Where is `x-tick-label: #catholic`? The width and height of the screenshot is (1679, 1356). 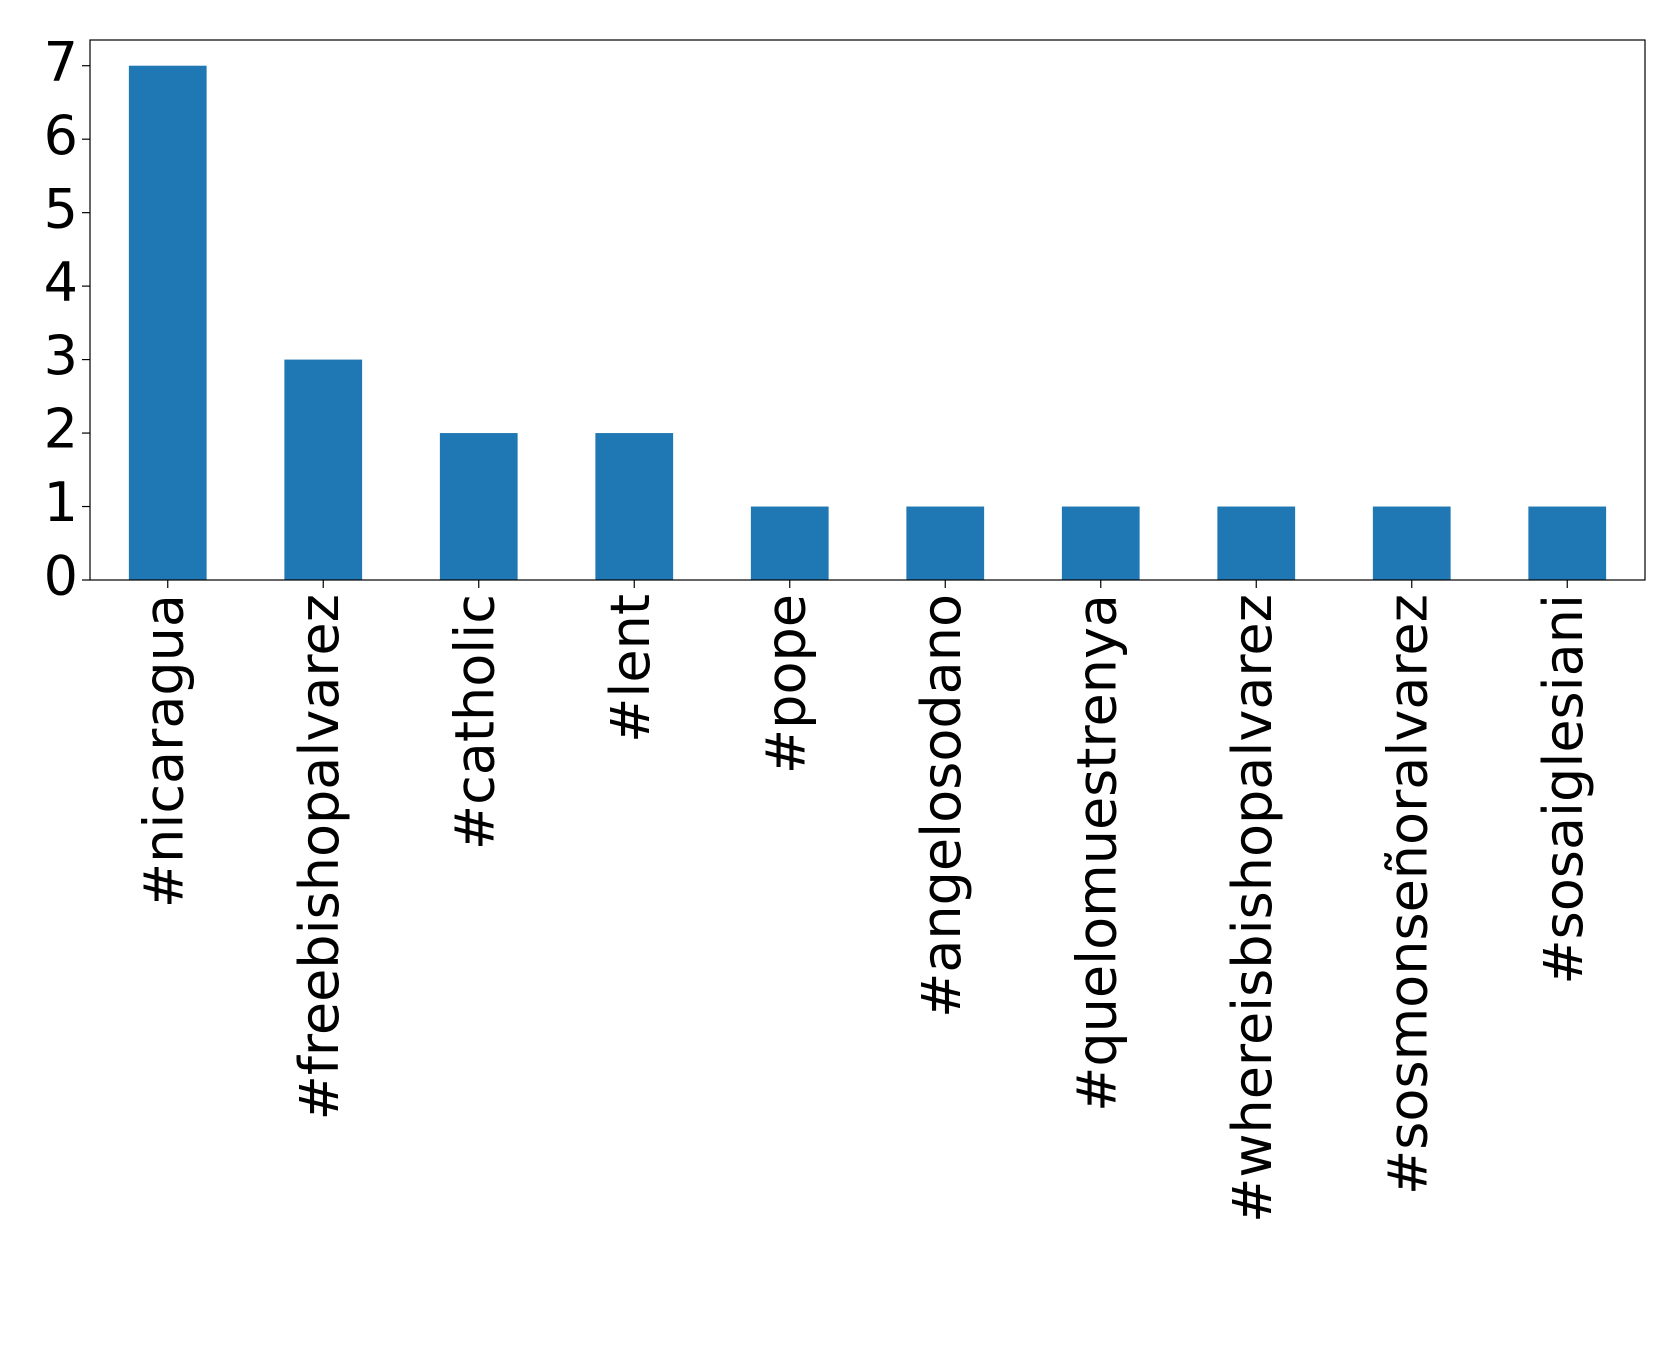
x-tick-label: #catholic is located at coordinates (474, 722).